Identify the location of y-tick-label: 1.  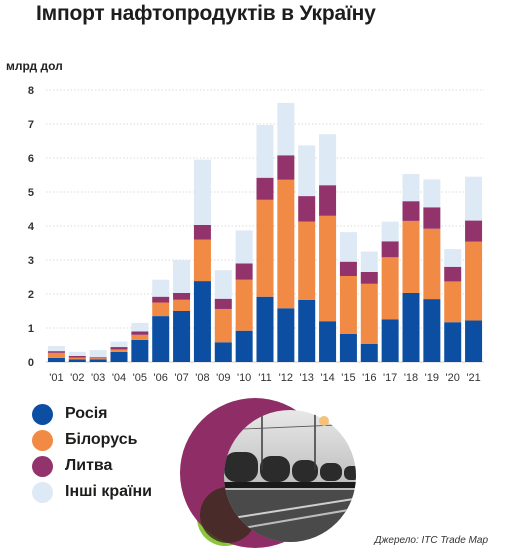
(31, 329).